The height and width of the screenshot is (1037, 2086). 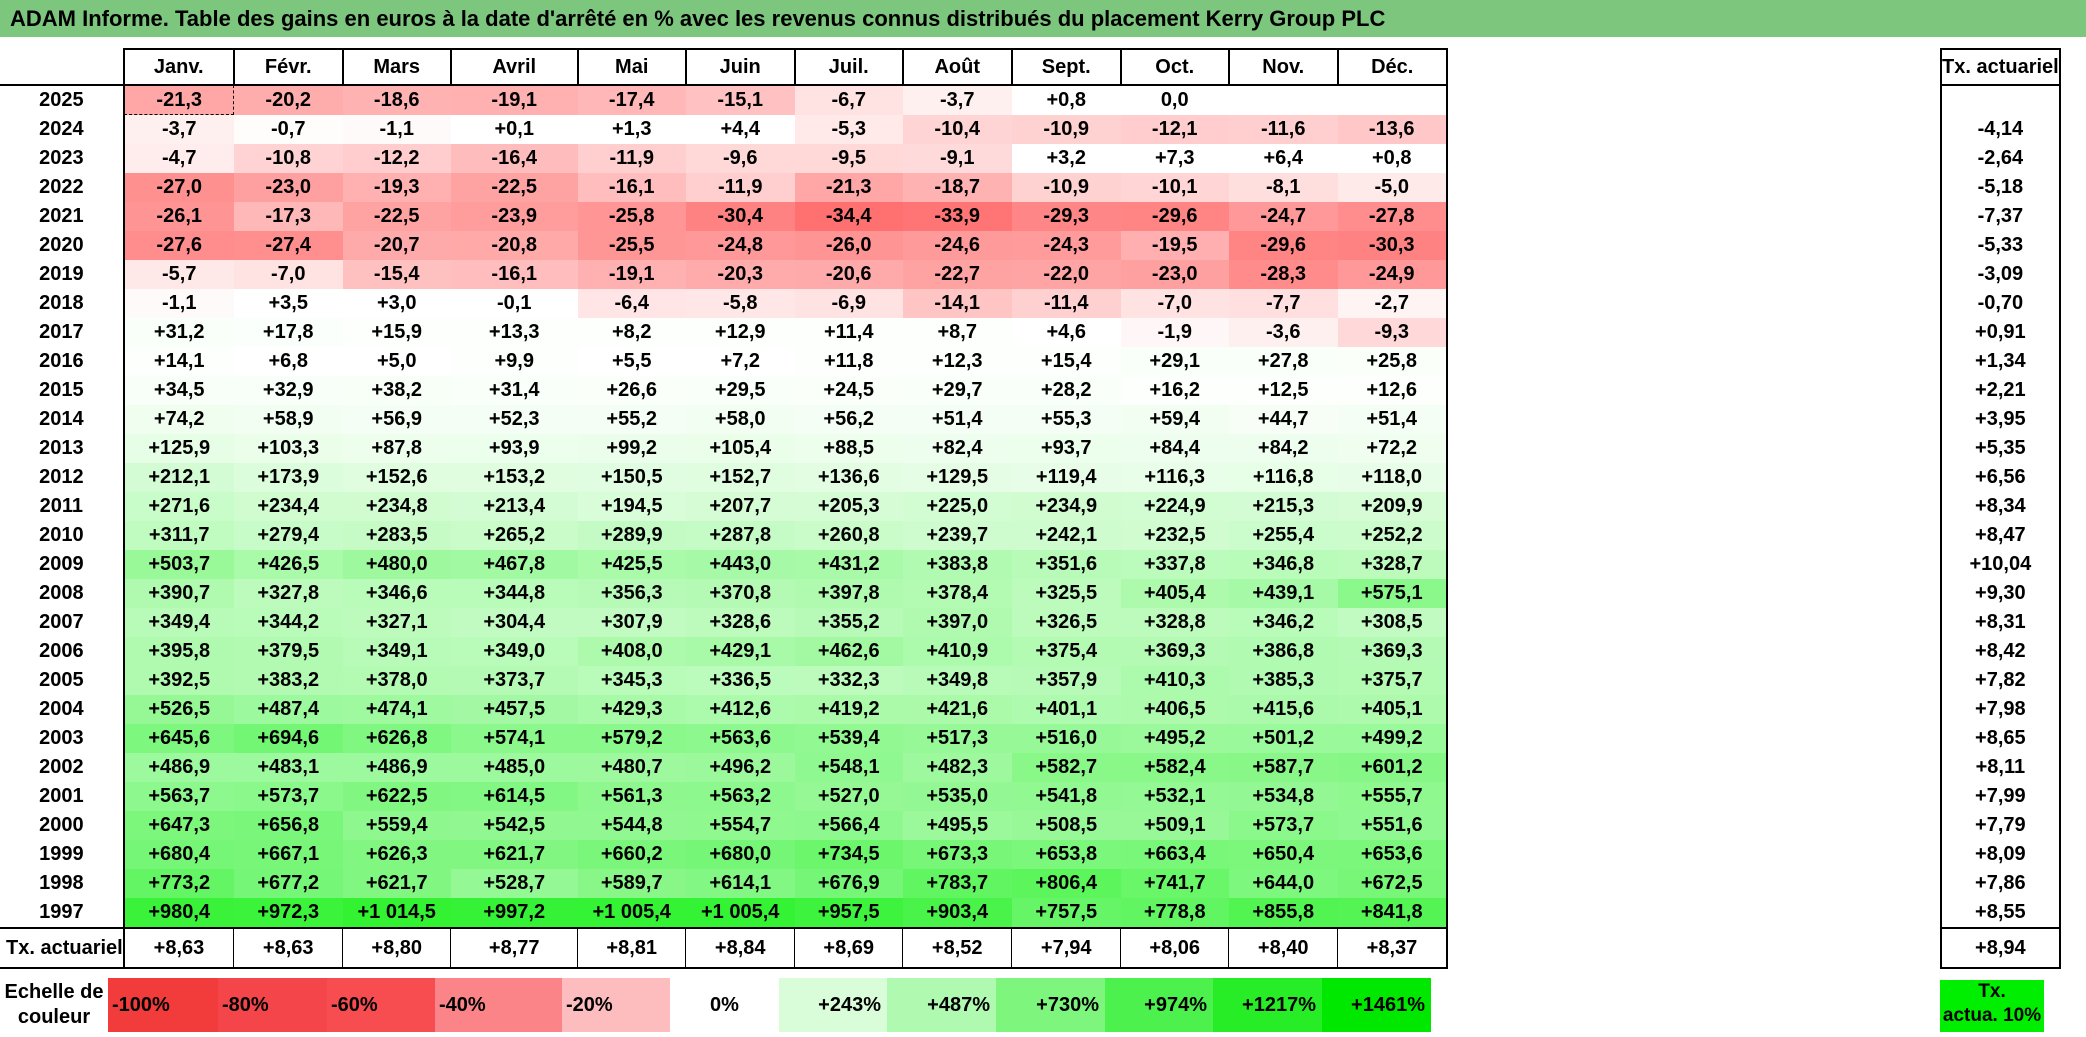 What do you see at coordinates (178, 506) in the screenshot?
I see `gain-cell: +271,6` at bounding box center [178, 506].